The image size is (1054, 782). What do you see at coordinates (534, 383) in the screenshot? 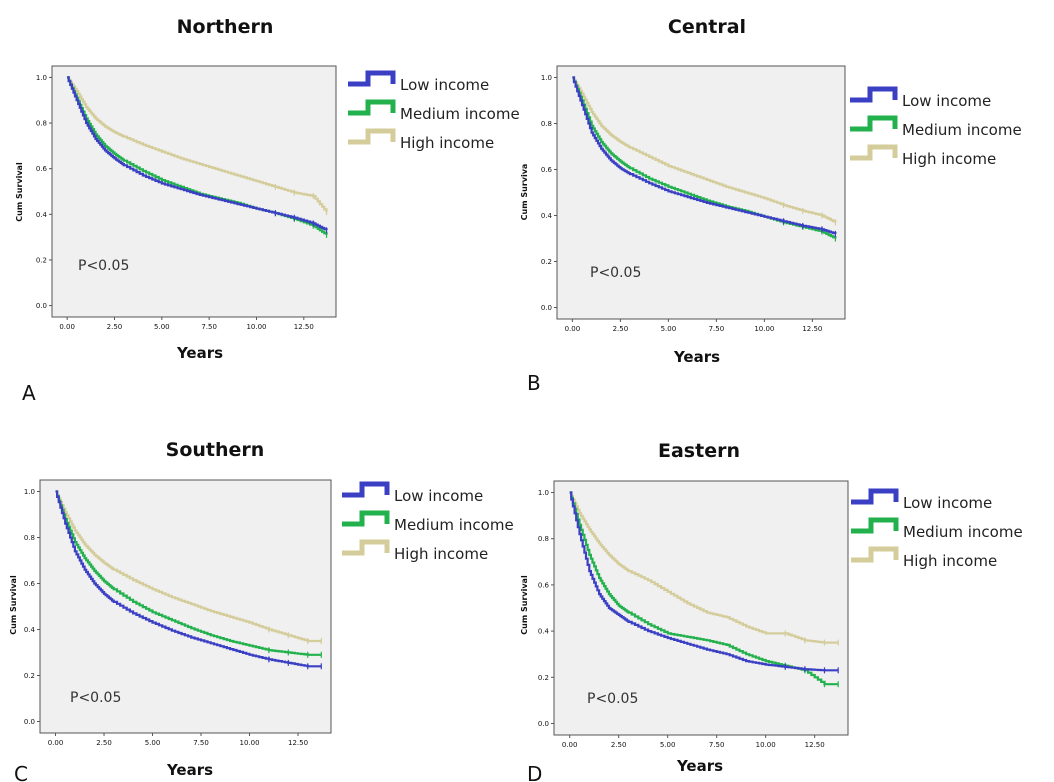
I see `panel-letter: B` at bounding box center [534, 383].